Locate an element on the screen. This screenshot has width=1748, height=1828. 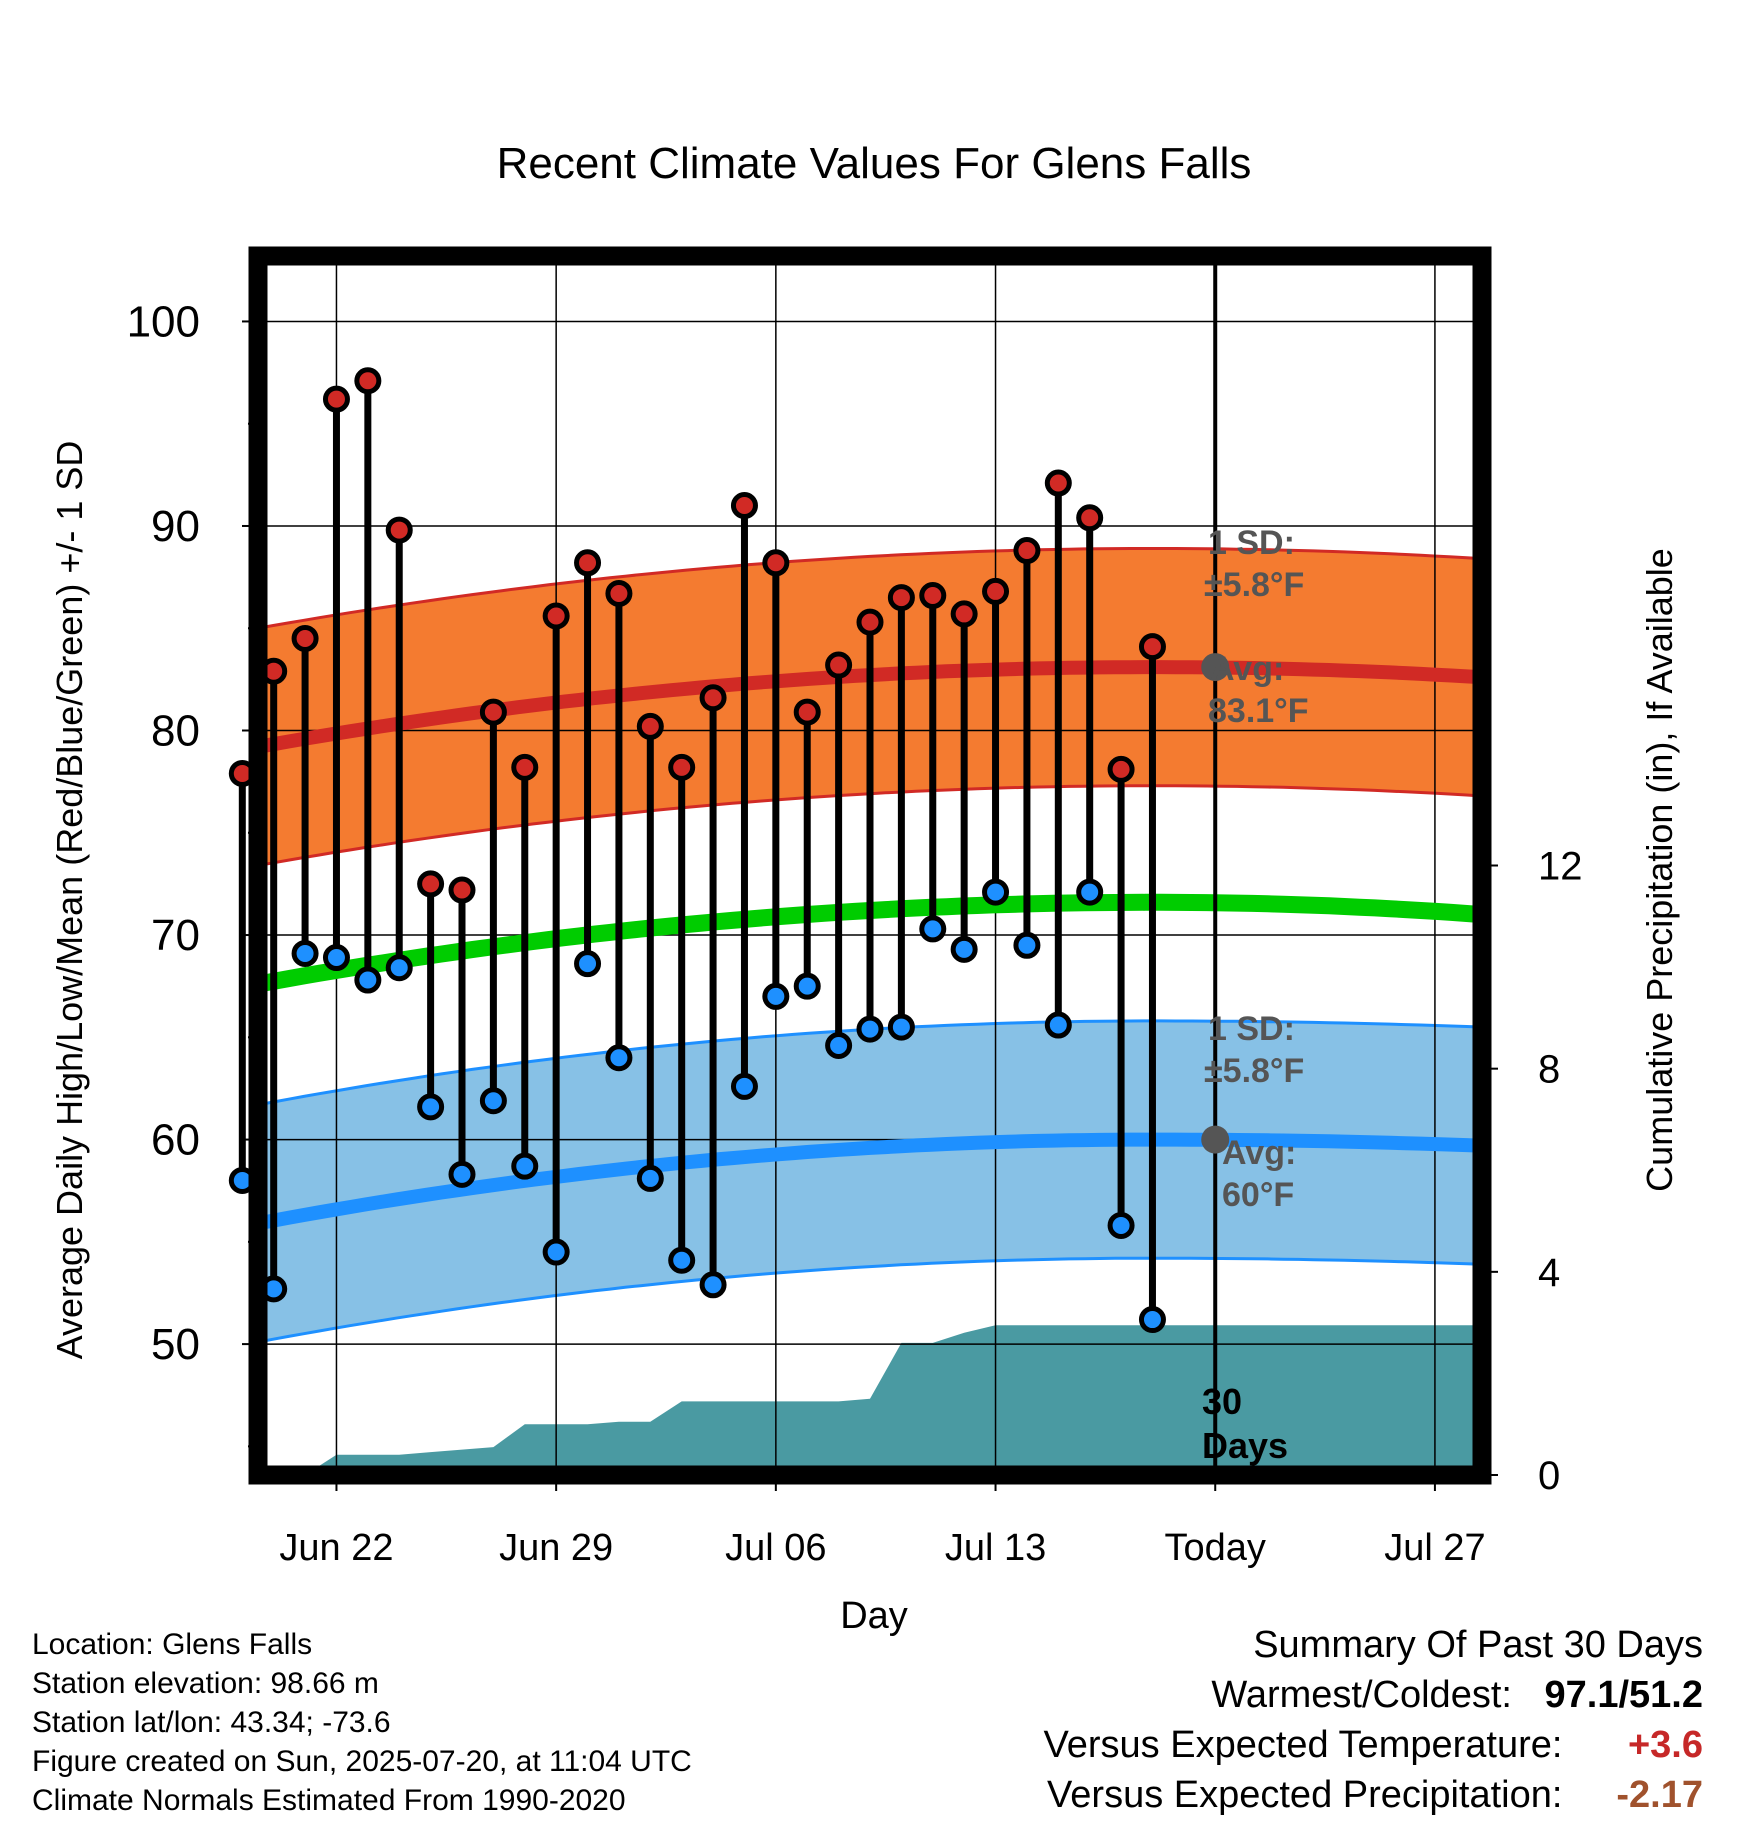
y2-tick-label: 12 is located at coordinates (1560, 867).